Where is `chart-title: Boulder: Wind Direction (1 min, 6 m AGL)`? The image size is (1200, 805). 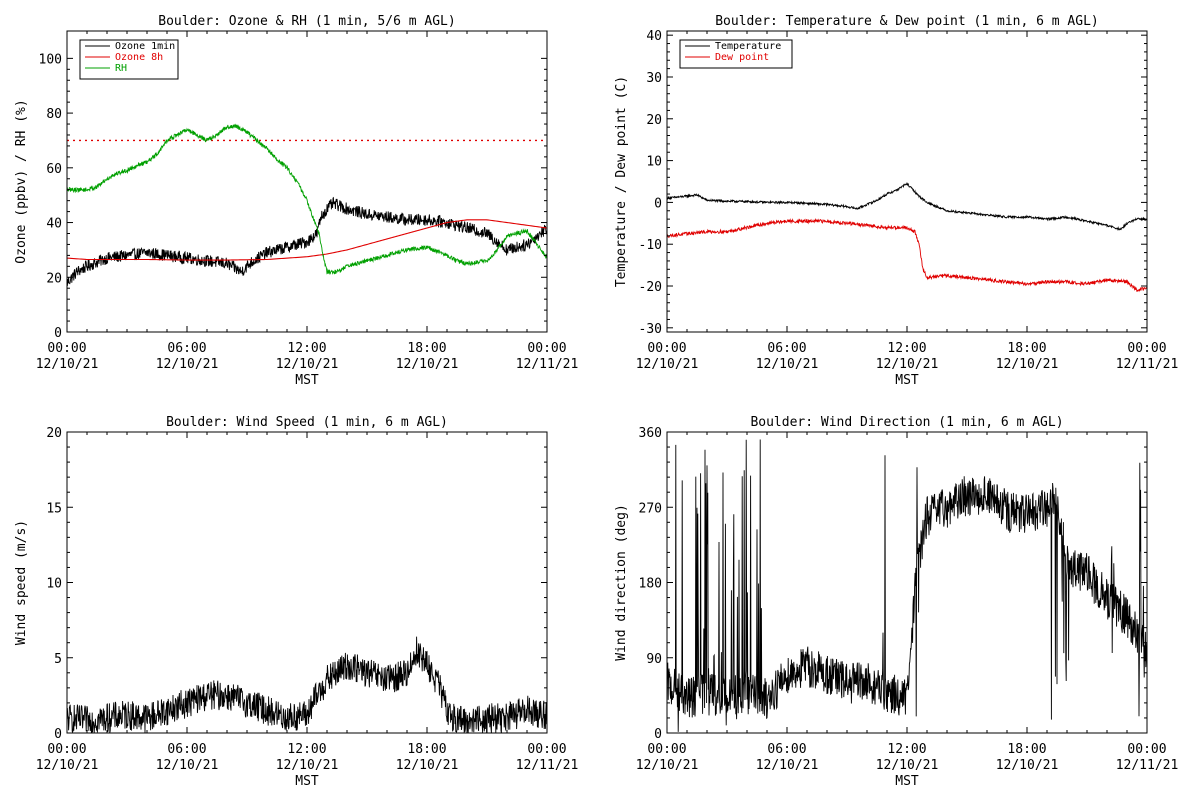 chart-title: Boulder: Wind Direction (1 min, 6 m AGL) is located at coordinates (906, 422).